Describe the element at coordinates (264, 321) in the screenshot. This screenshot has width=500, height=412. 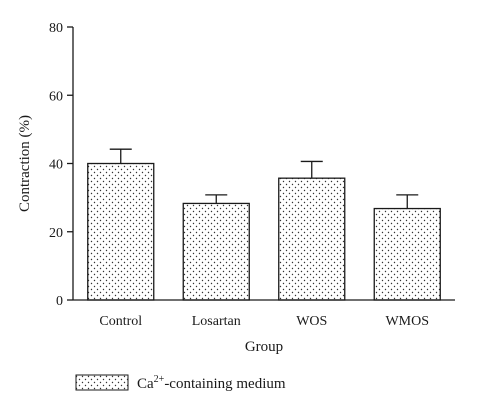
I see `x-tick-labels: Control Losartan WOS WMOS` at that location.